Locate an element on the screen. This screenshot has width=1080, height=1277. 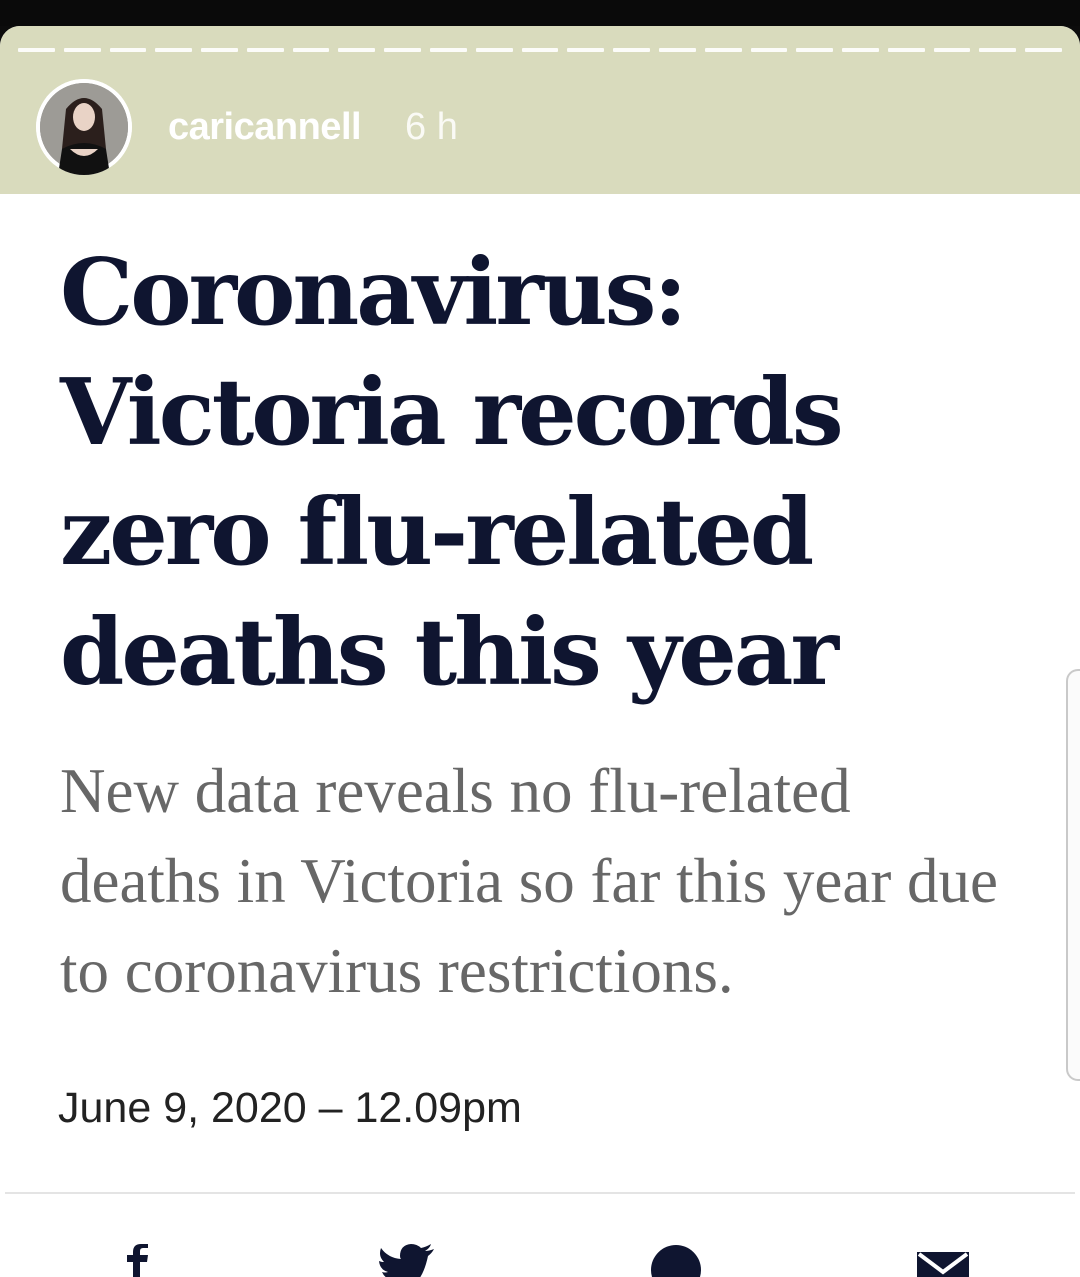
story-username: caricannell is located at coordinates (265, 127).